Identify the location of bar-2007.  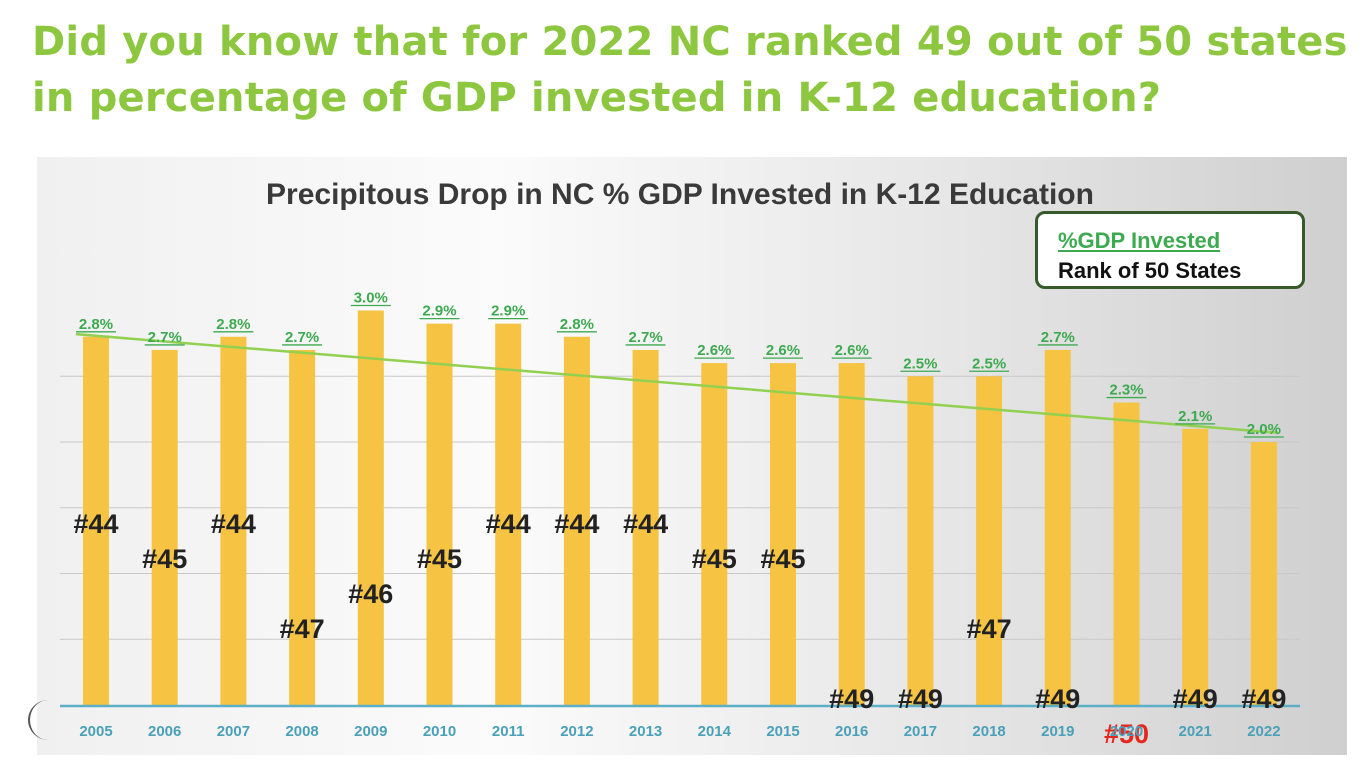
(233, 520).